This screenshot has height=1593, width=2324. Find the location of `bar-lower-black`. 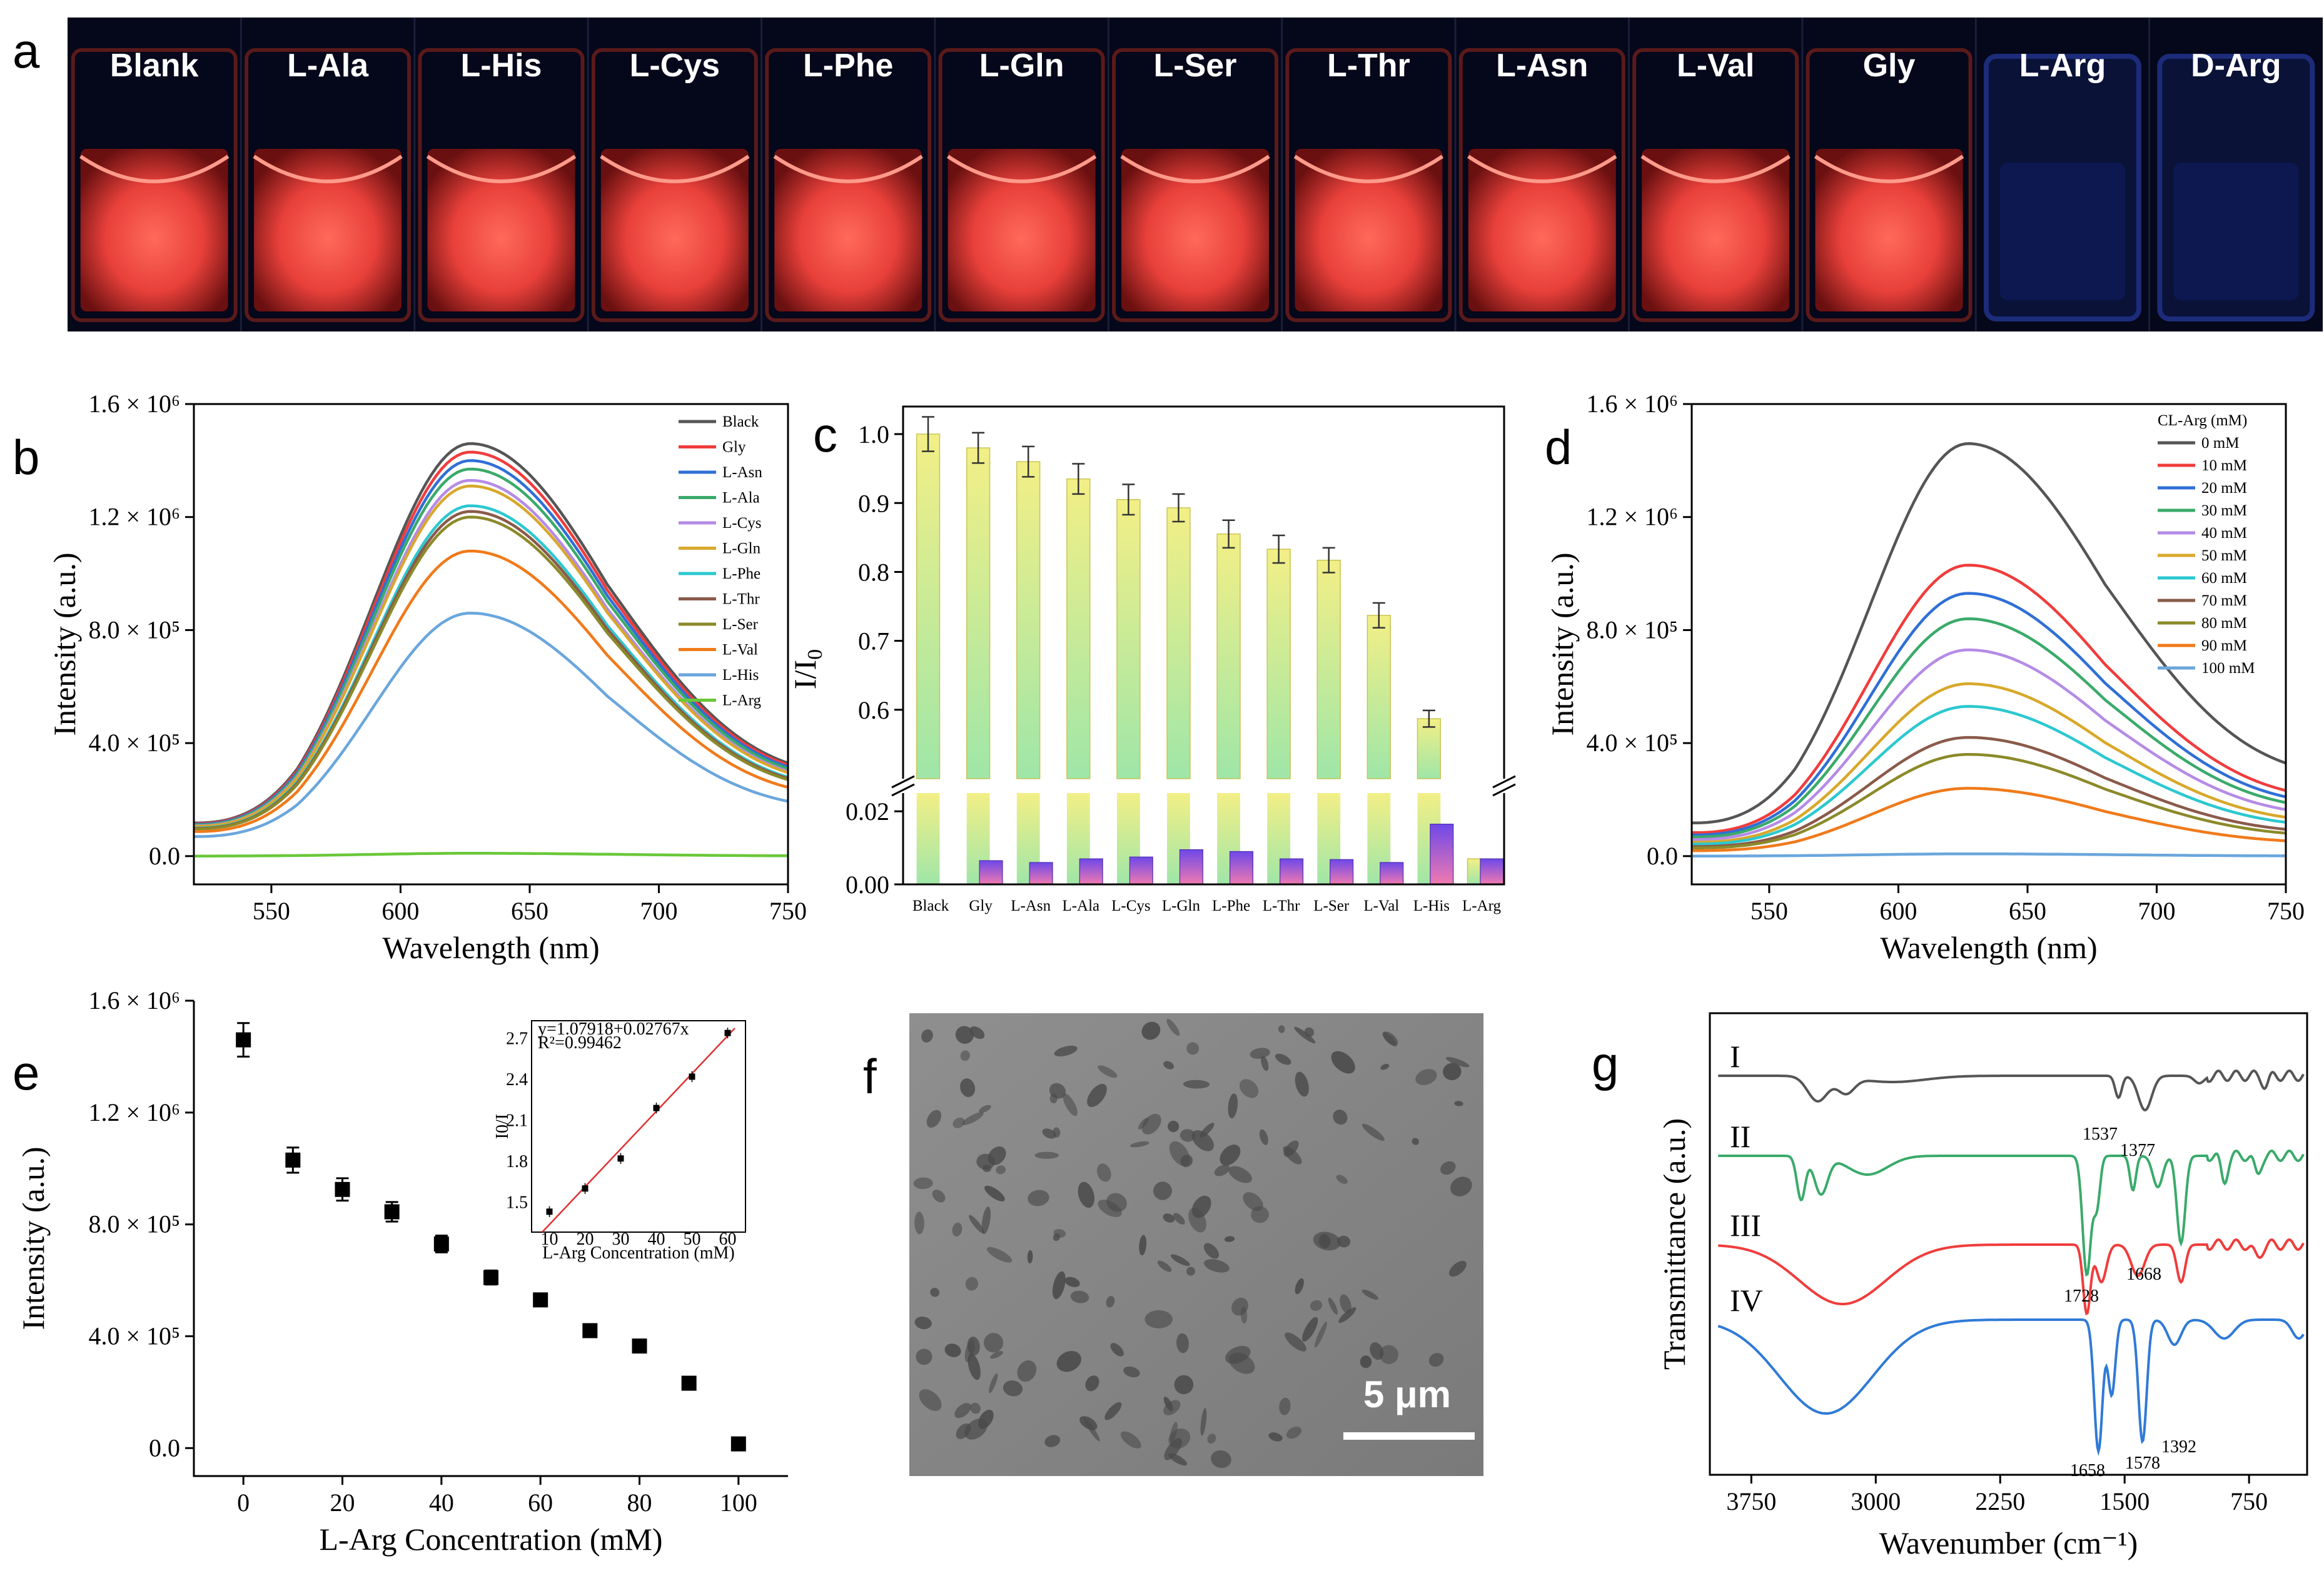

bar-lower-black is located at coordinates (928, 838).